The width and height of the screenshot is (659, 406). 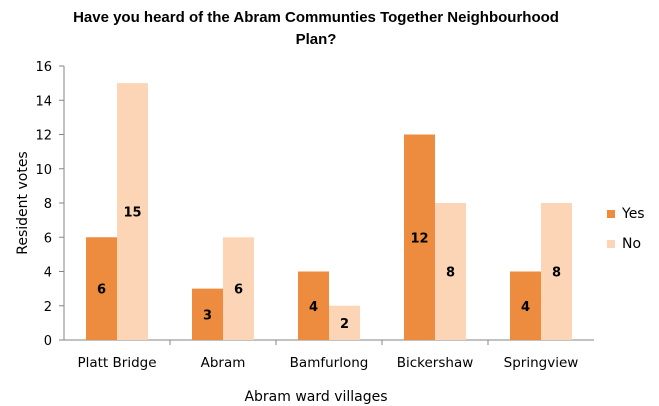 I want to click on bar-no-abram, so click(x=238, y=288).